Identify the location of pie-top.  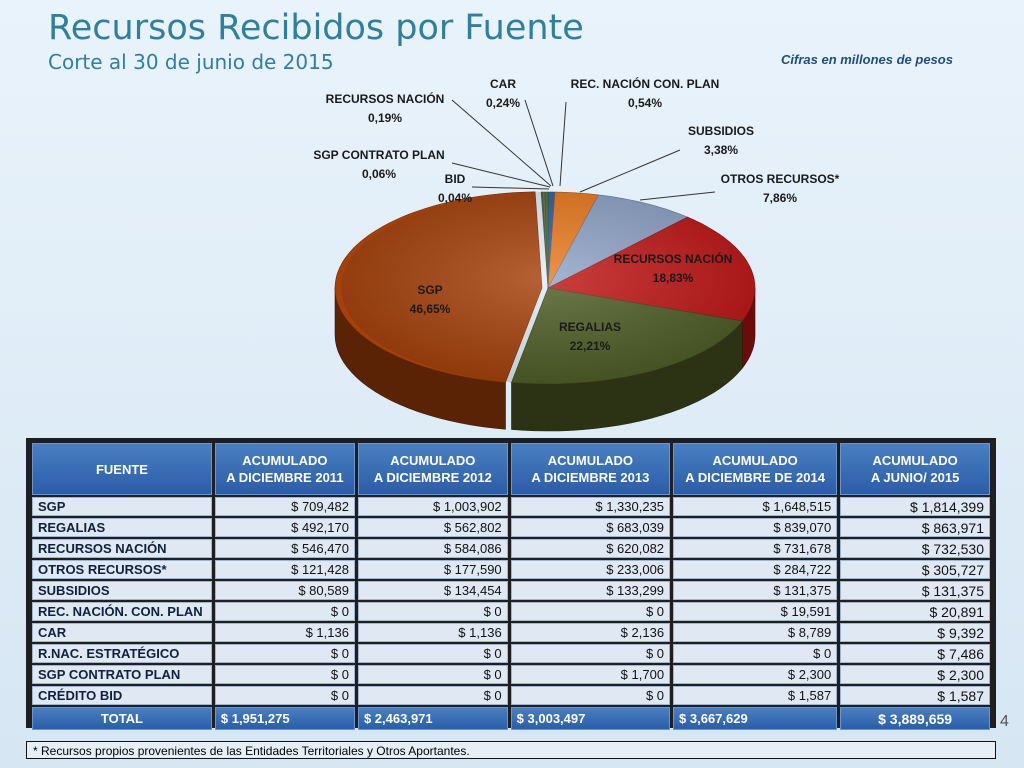
(545, 288).